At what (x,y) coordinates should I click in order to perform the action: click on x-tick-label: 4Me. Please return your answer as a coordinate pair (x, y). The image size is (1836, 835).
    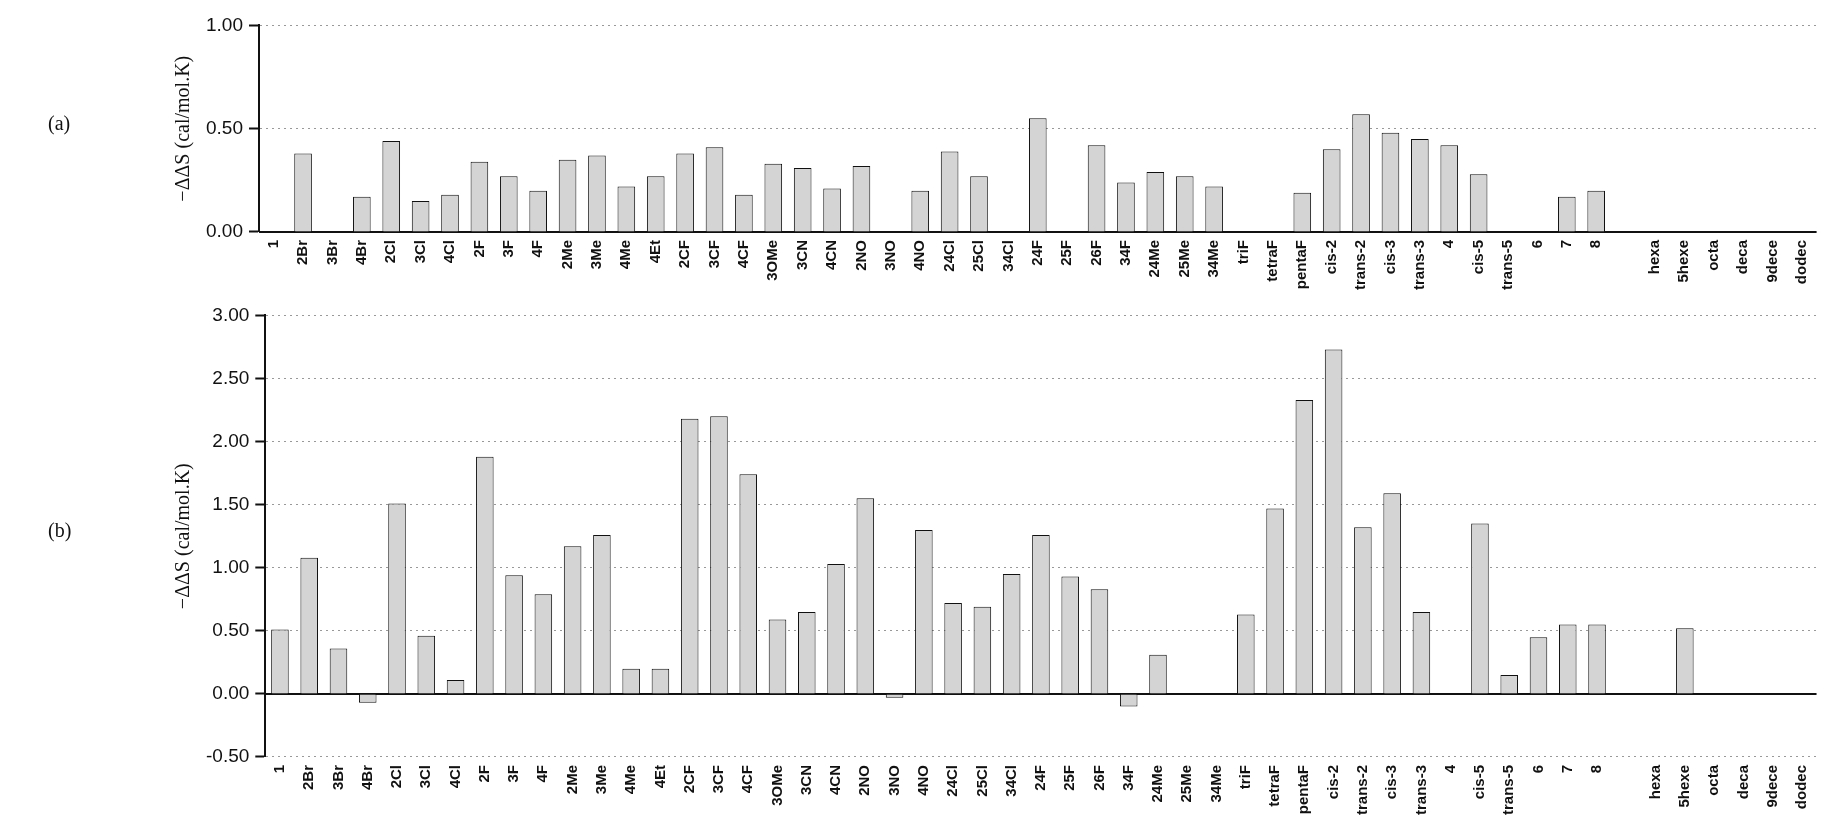
    Looking at the image, I should click on (625, 254).